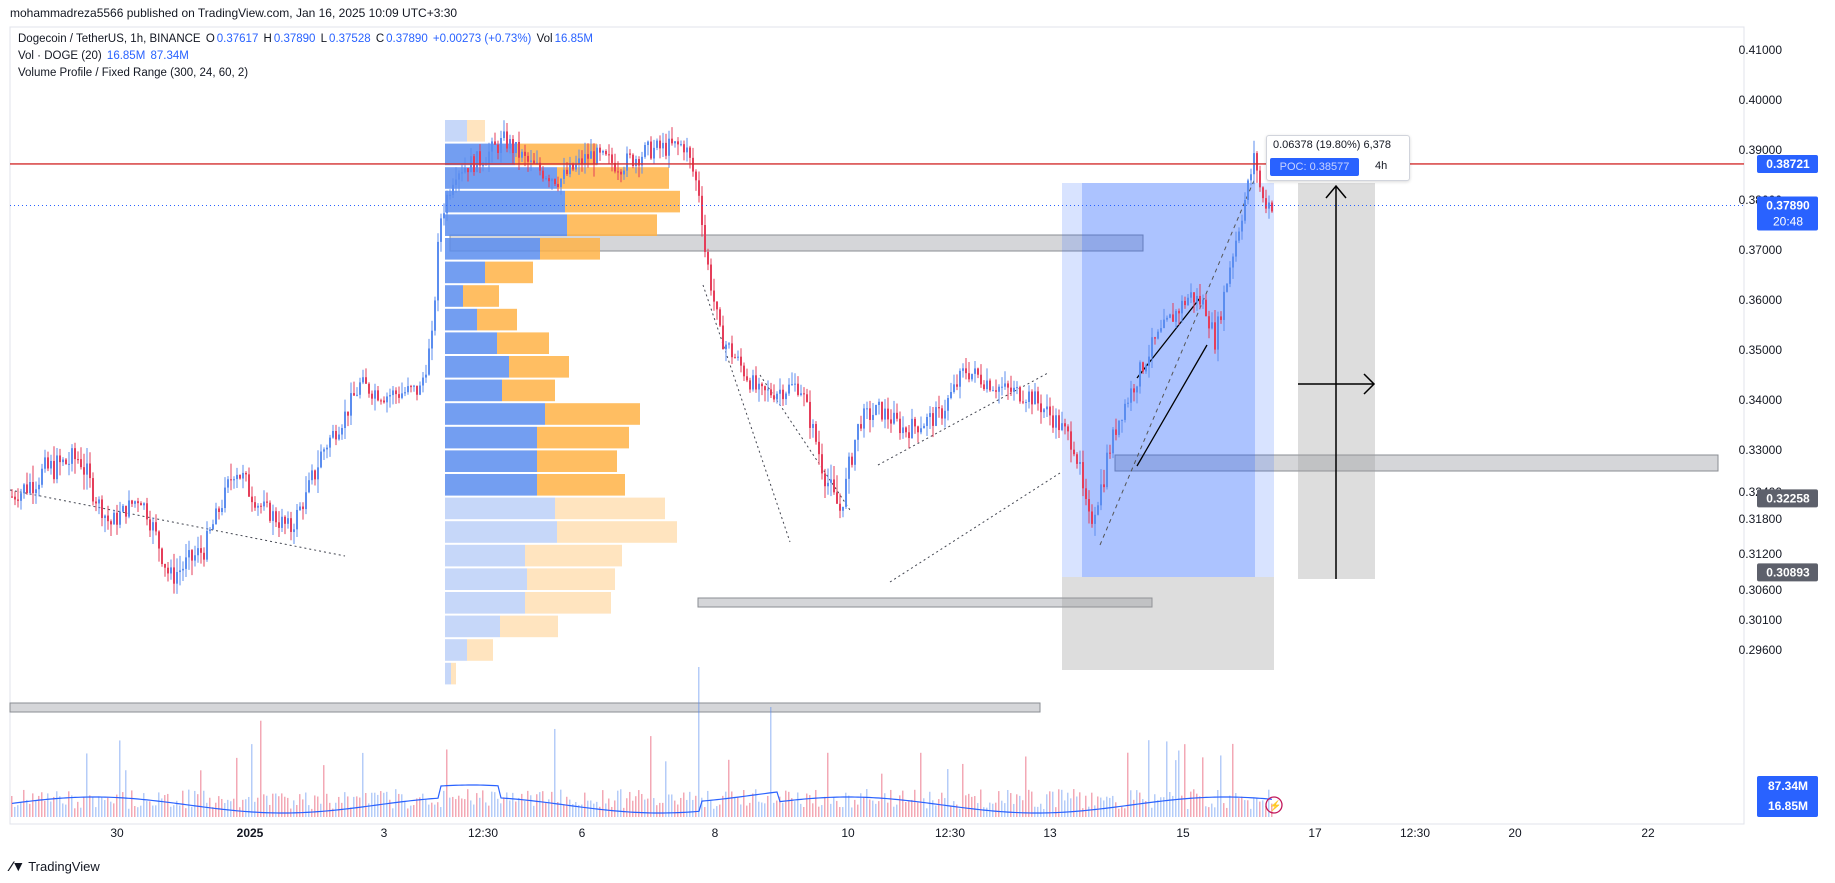 This screenshot has height=883, width=1835. Describe the element at coordinates (126, 56) in the screenshot. I see `volume-indicator-value: 16.85M` at that location.